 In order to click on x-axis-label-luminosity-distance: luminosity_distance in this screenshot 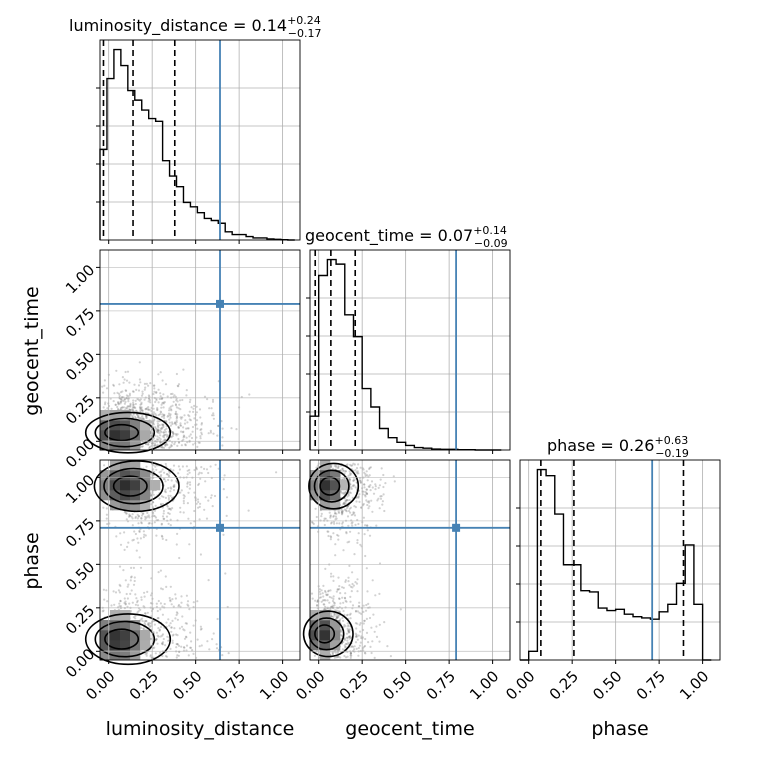, I will do `click(200, 729)`.